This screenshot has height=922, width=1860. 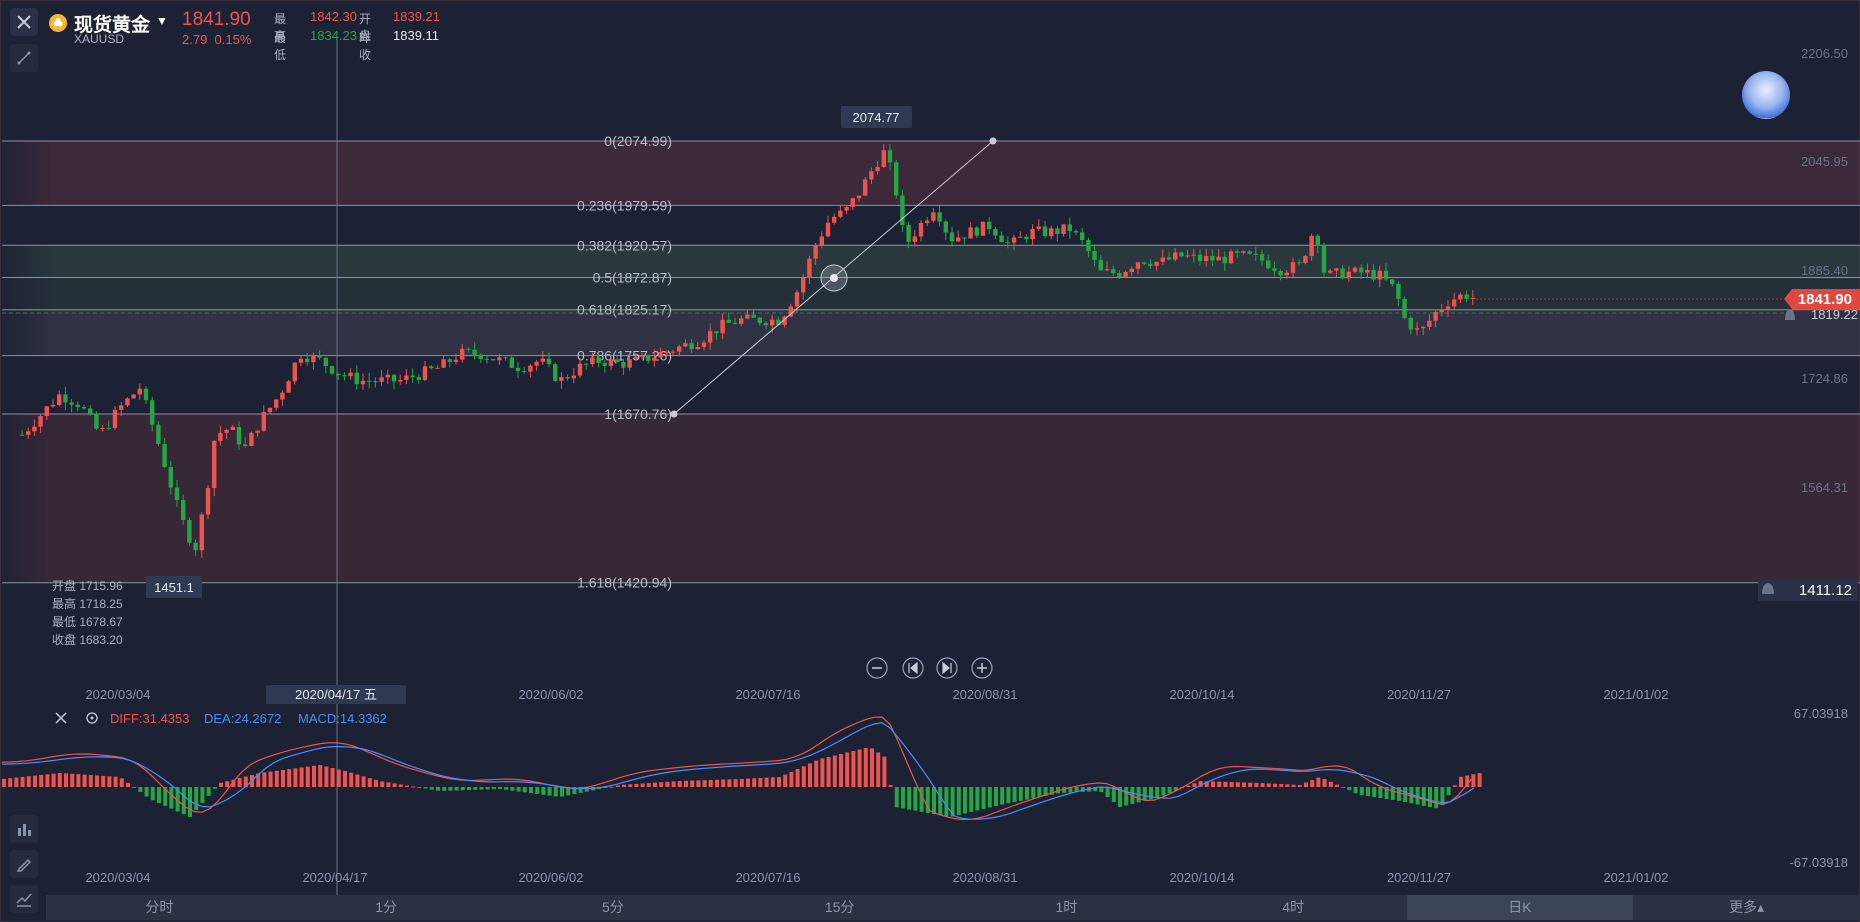 What do you see at coordinates (913, 668) in the screenshot?
I see `prev-icon` at bounding box center [913, 668].